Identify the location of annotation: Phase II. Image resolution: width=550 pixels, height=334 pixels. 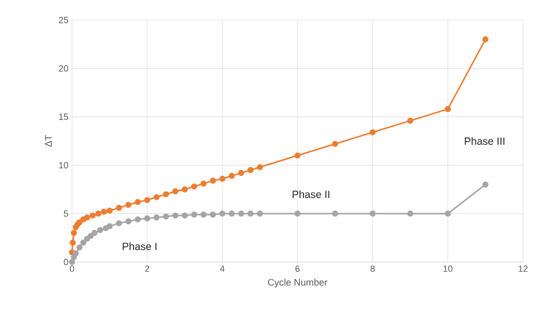
(311, 194).